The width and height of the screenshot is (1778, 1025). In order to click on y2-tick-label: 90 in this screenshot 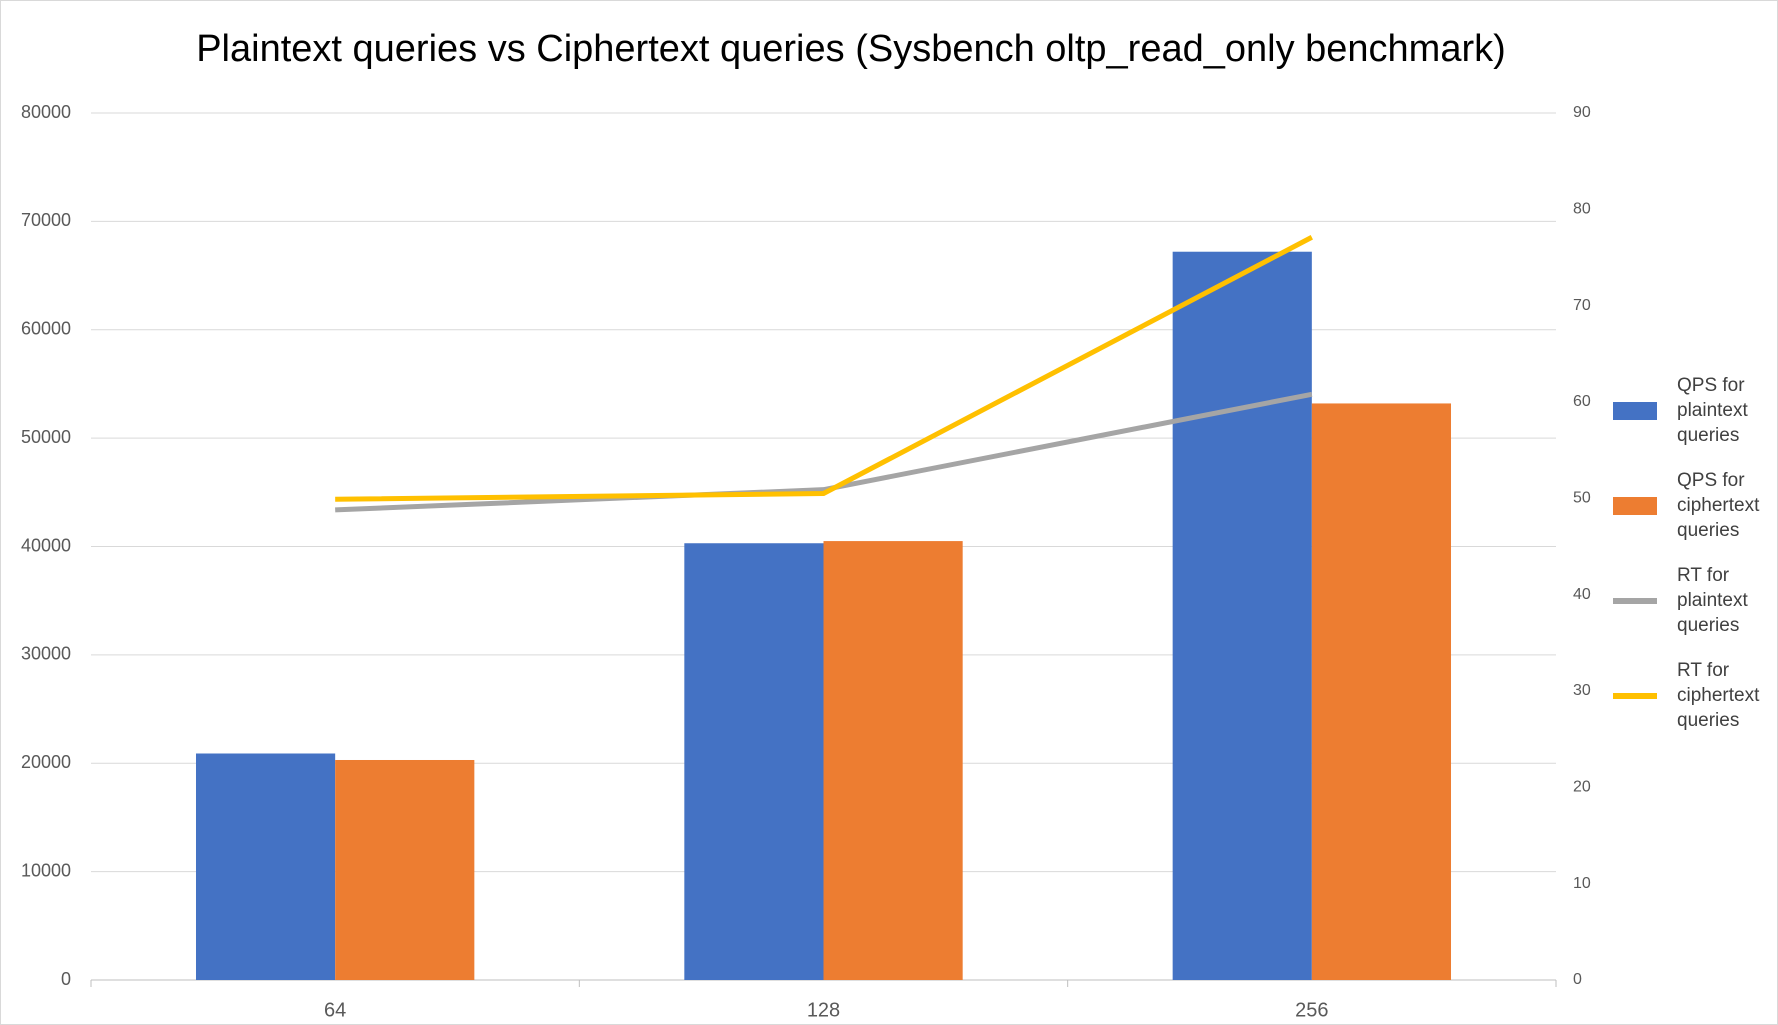, I will do `click(1582, 112)`.